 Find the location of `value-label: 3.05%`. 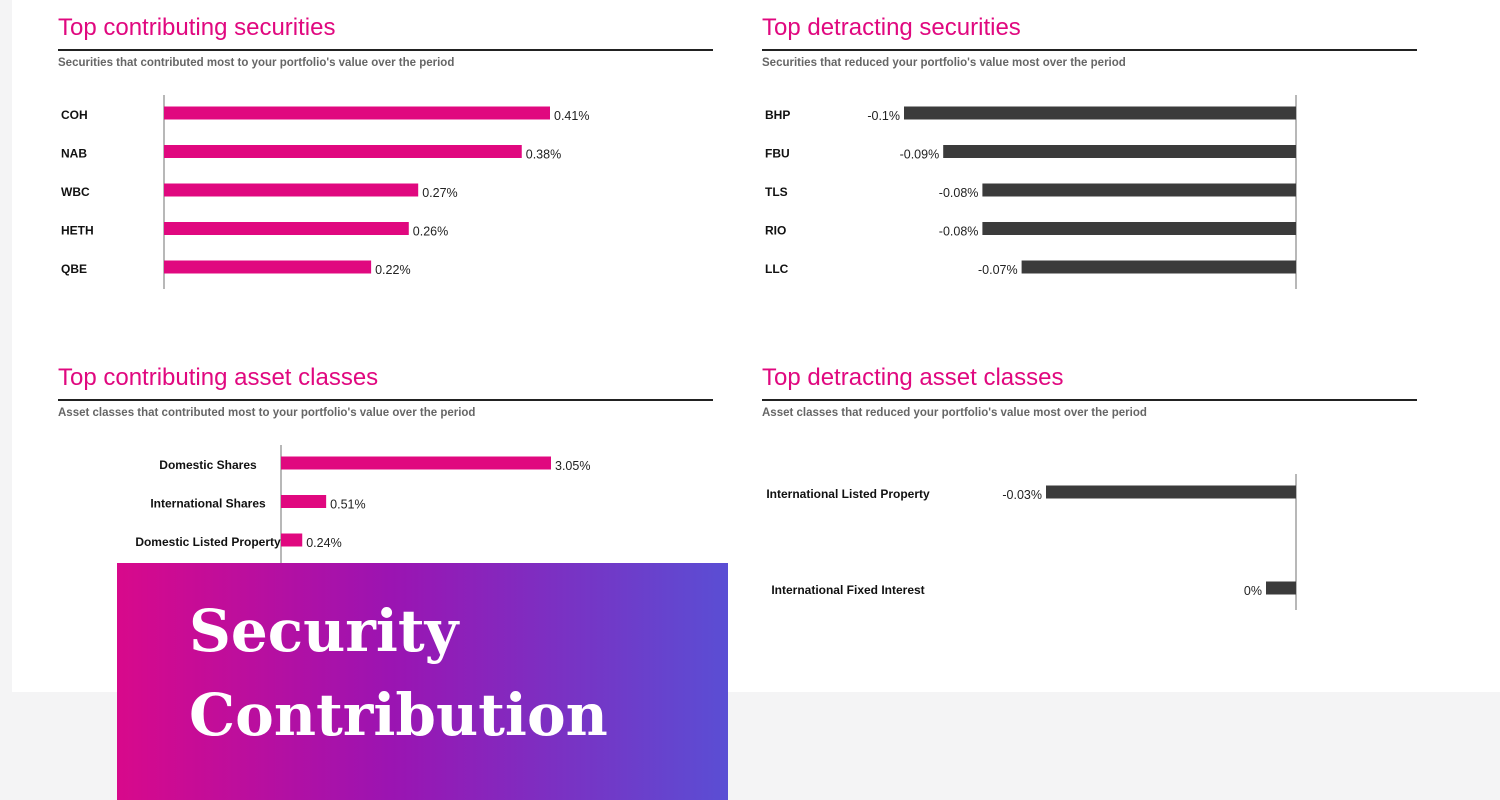

value-label: 3.05% is located at coordinates (572, 466).